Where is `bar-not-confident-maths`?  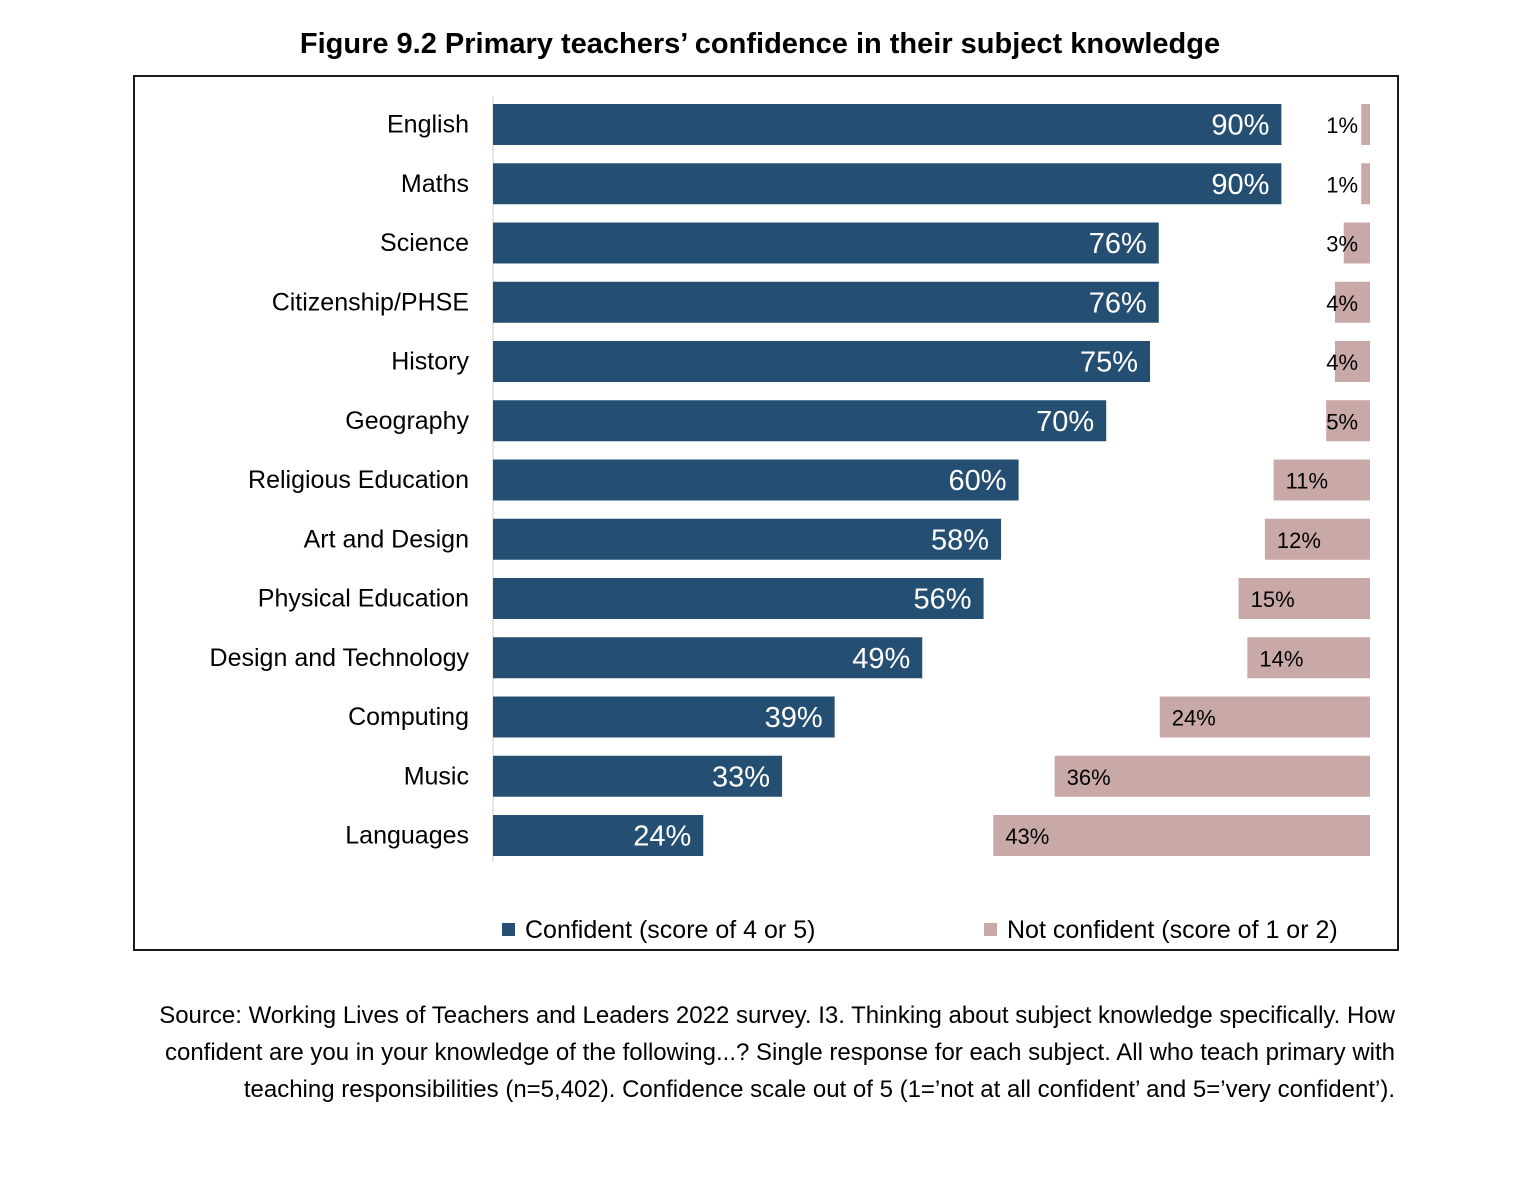
bar-not-confident-maths is located at coordinates (1365, 184).